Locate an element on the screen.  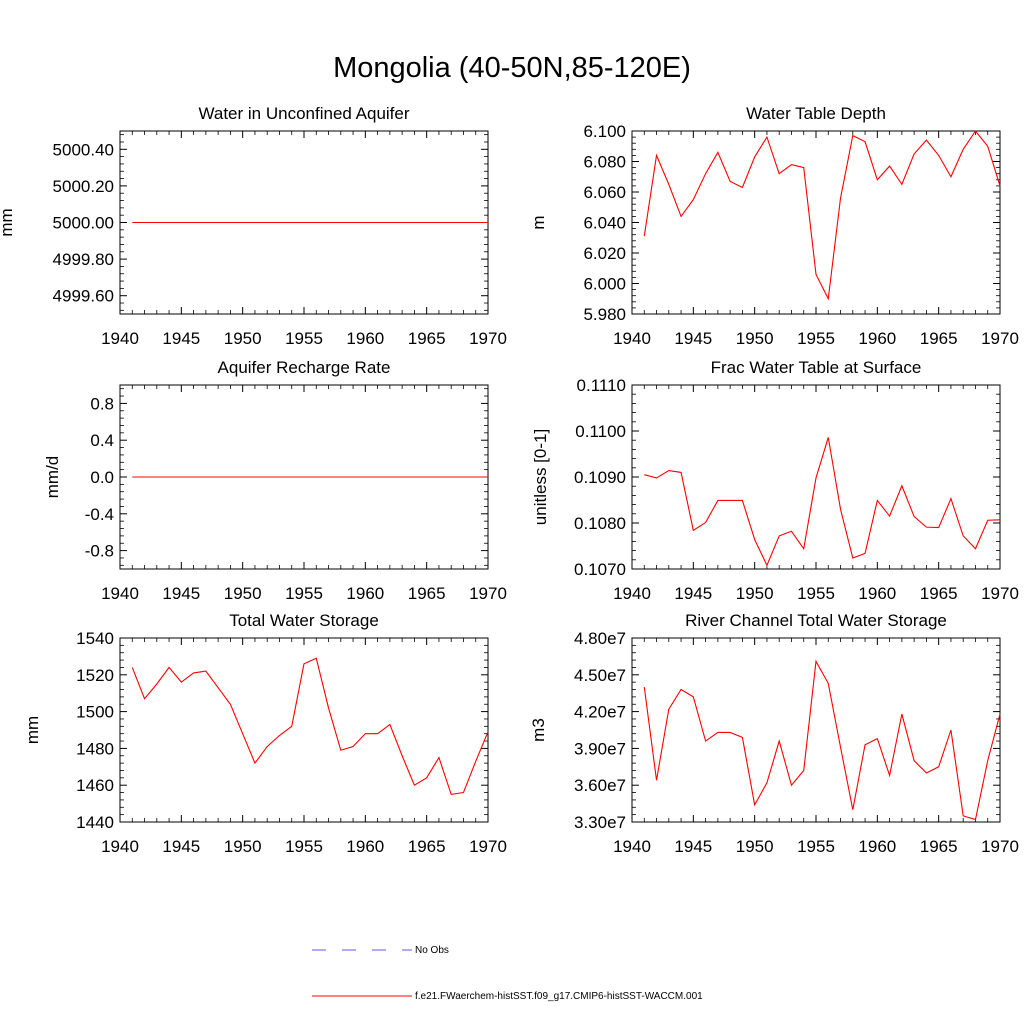
y-tick-label: 4.20e7 is located at coordinates (600, 712).